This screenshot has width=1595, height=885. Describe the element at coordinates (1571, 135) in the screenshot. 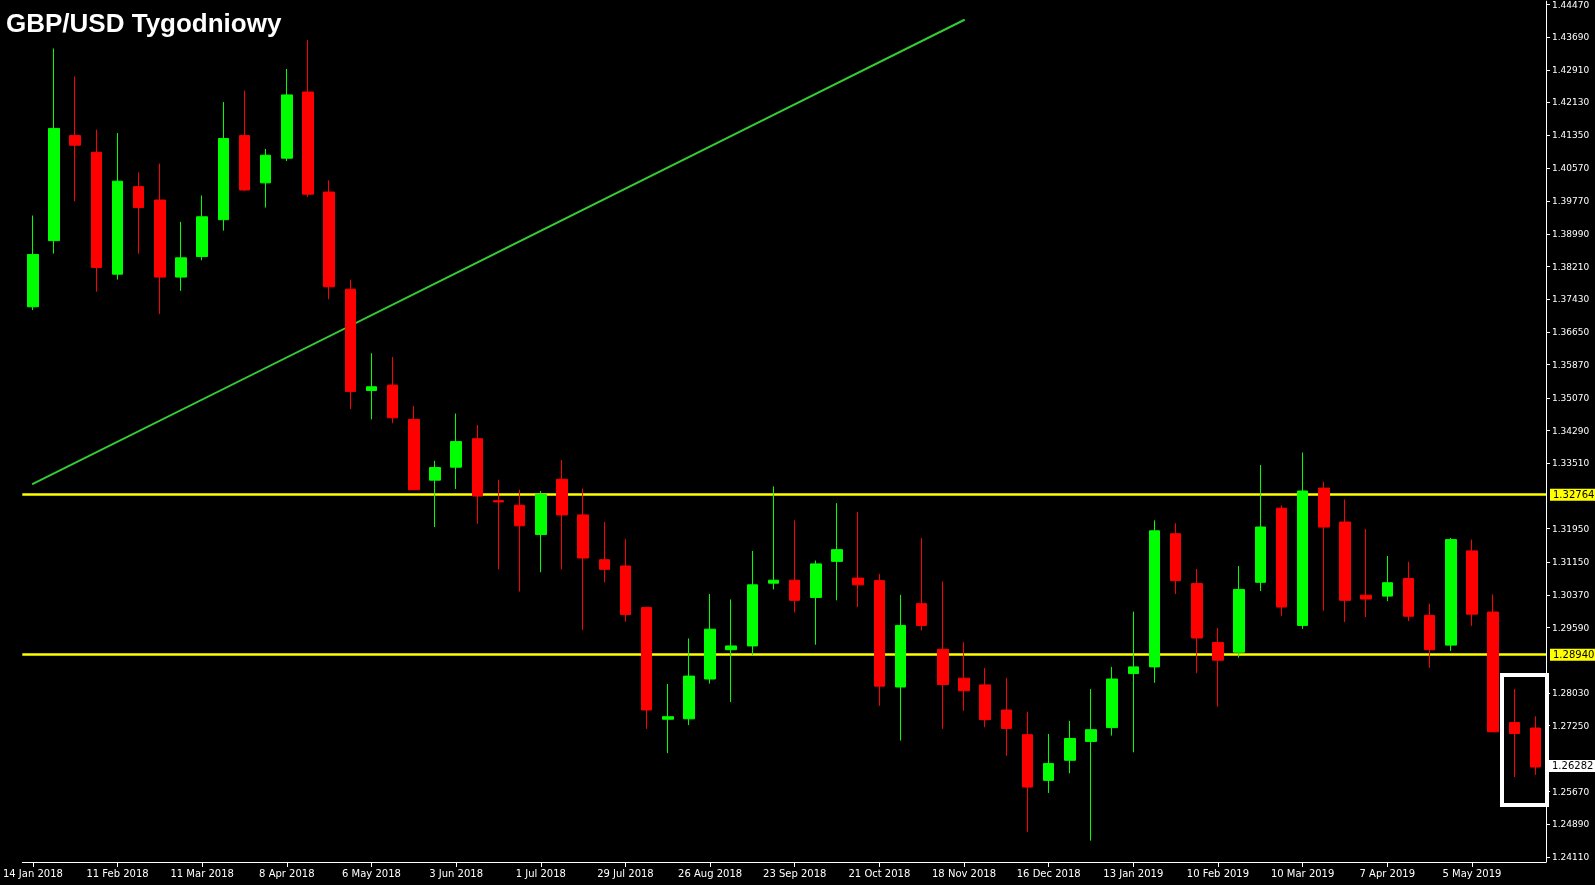

I see `y-tick-label: 1.41350` at that location.